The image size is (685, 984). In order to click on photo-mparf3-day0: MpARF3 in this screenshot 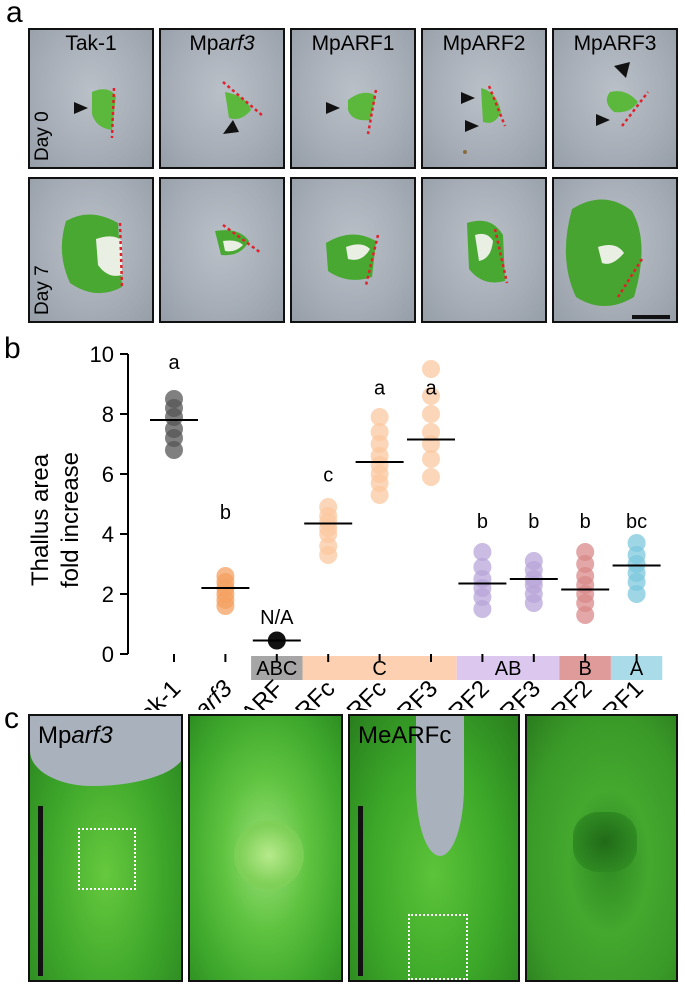, I will do `click(615, 98)`.